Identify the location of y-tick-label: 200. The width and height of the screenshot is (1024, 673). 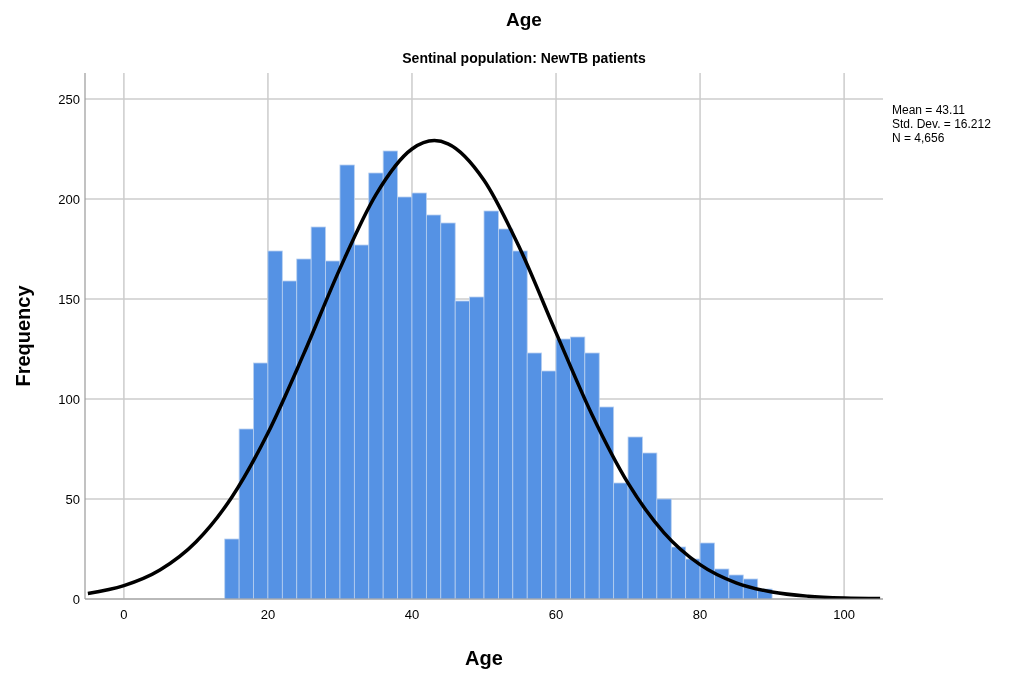
(69, 199).